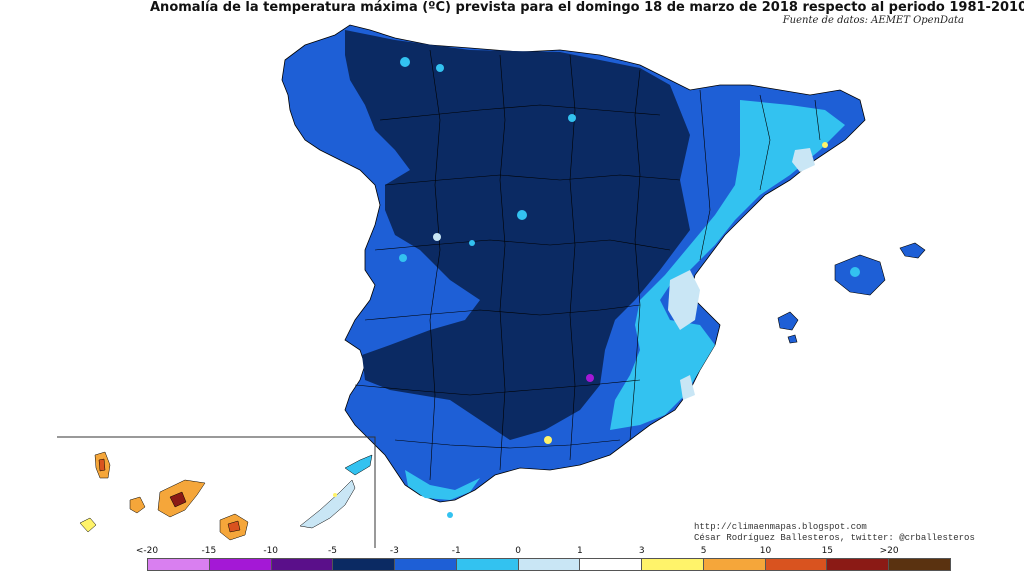  I want to click on legend-tick-label: -15, so click(209, 551).